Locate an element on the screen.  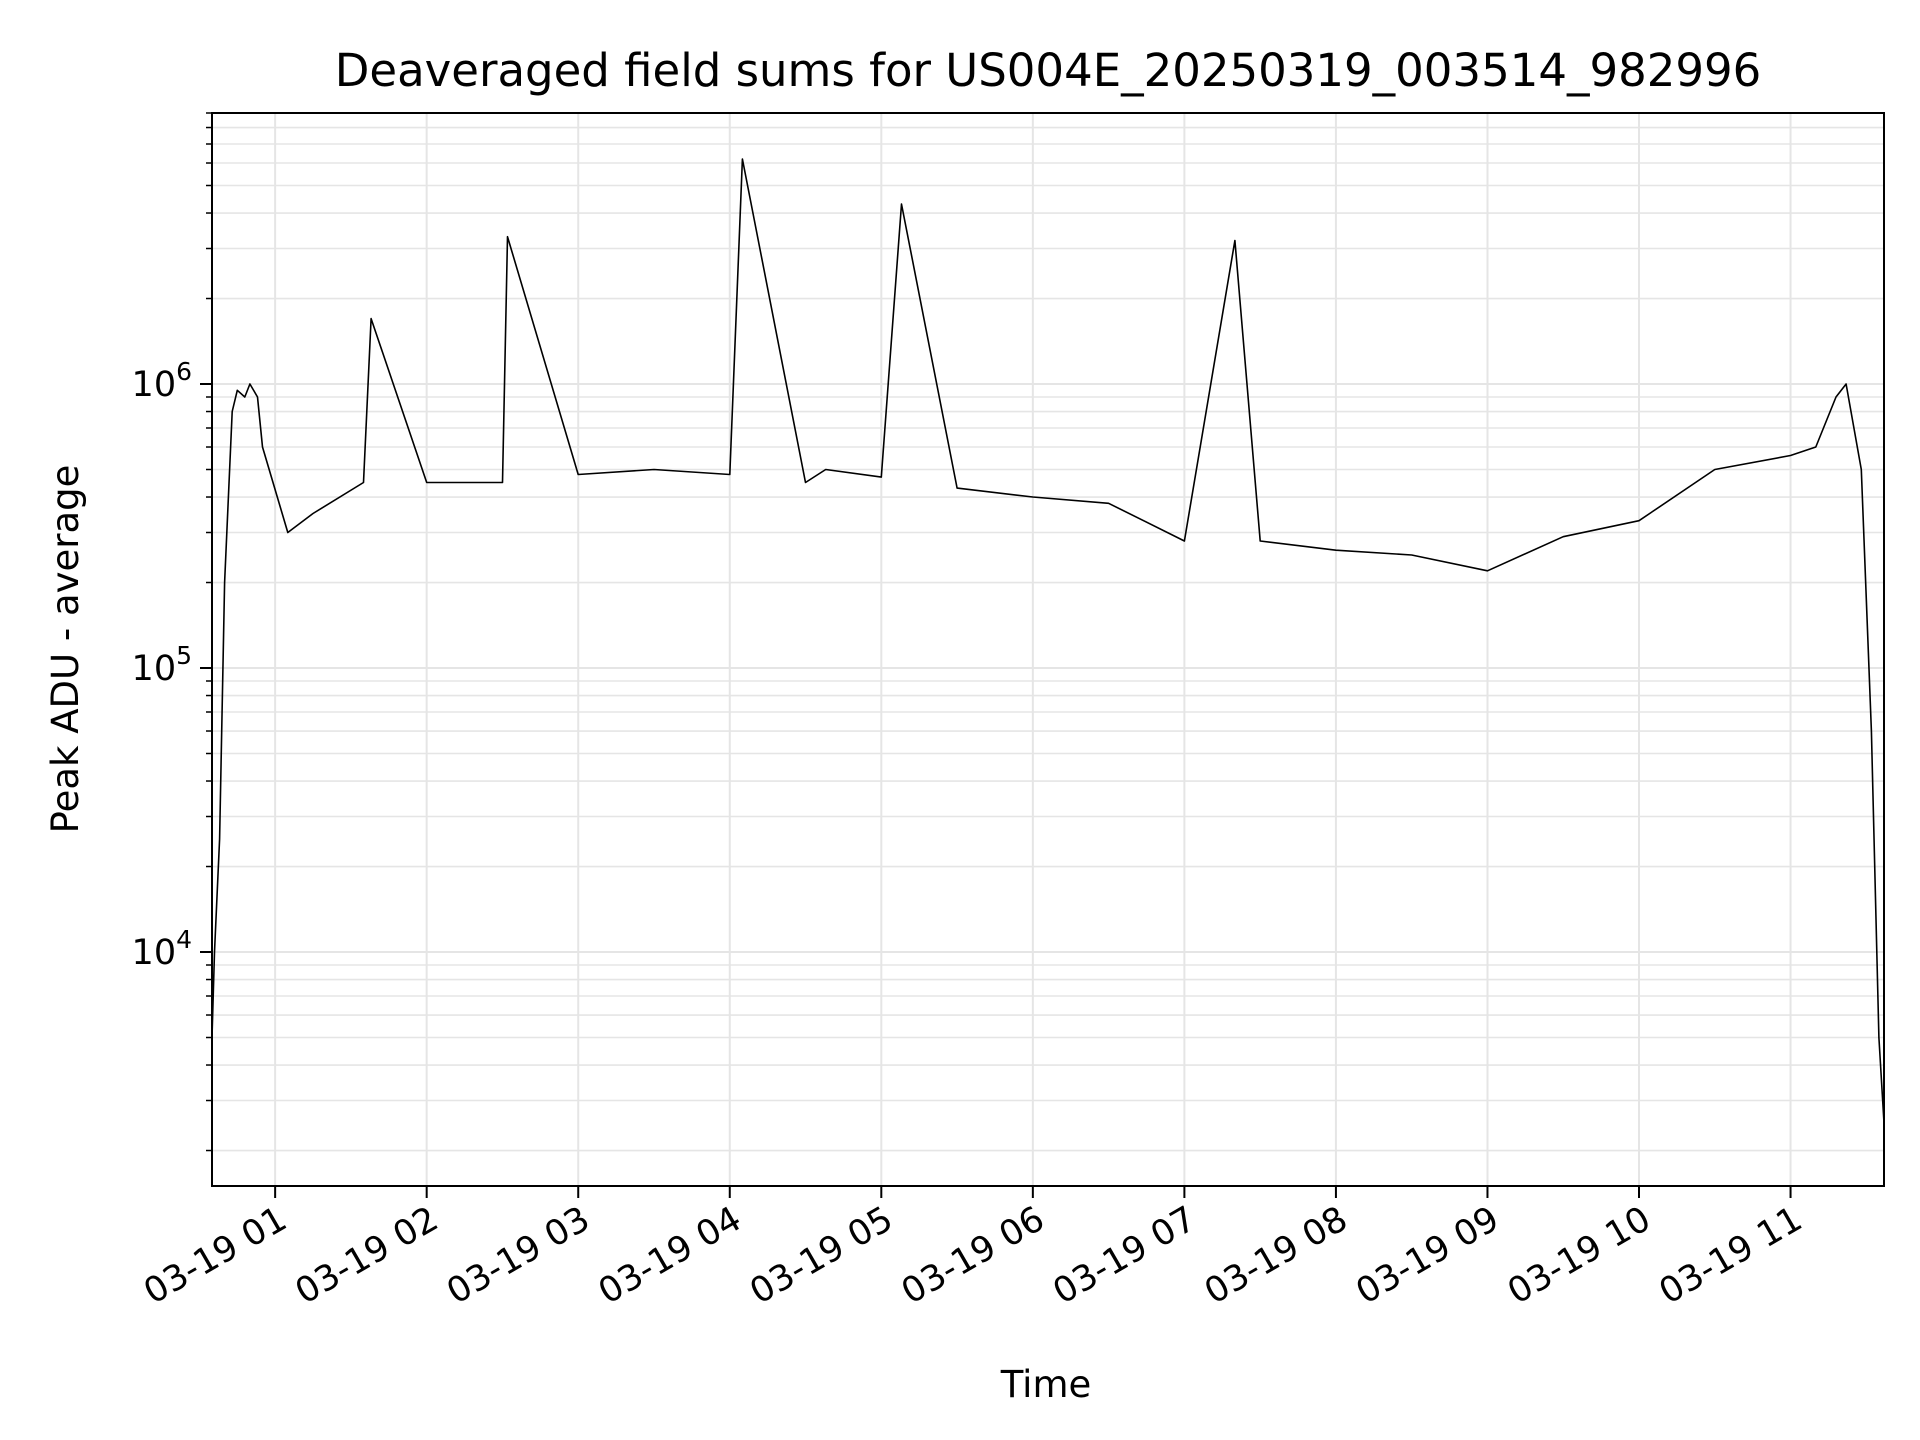
y-tick-label: 10⁴ is located at coordinates (162, 949).